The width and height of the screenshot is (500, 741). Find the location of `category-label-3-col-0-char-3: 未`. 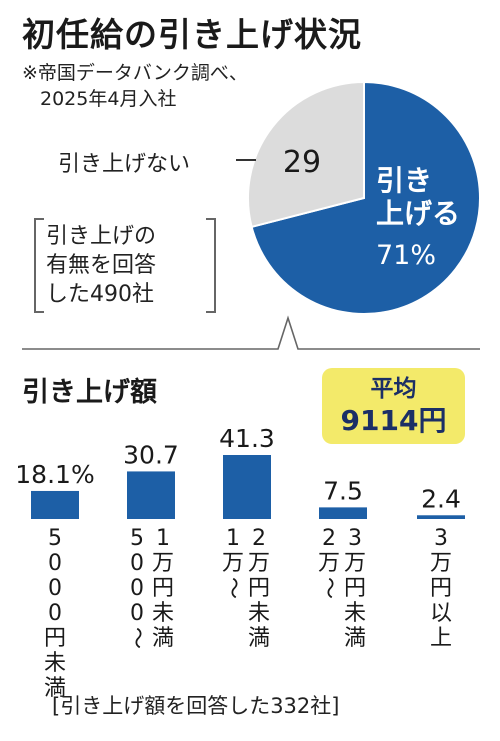

category-label-3-col-0-char-3: 未 is located at coordinates (355, 613).